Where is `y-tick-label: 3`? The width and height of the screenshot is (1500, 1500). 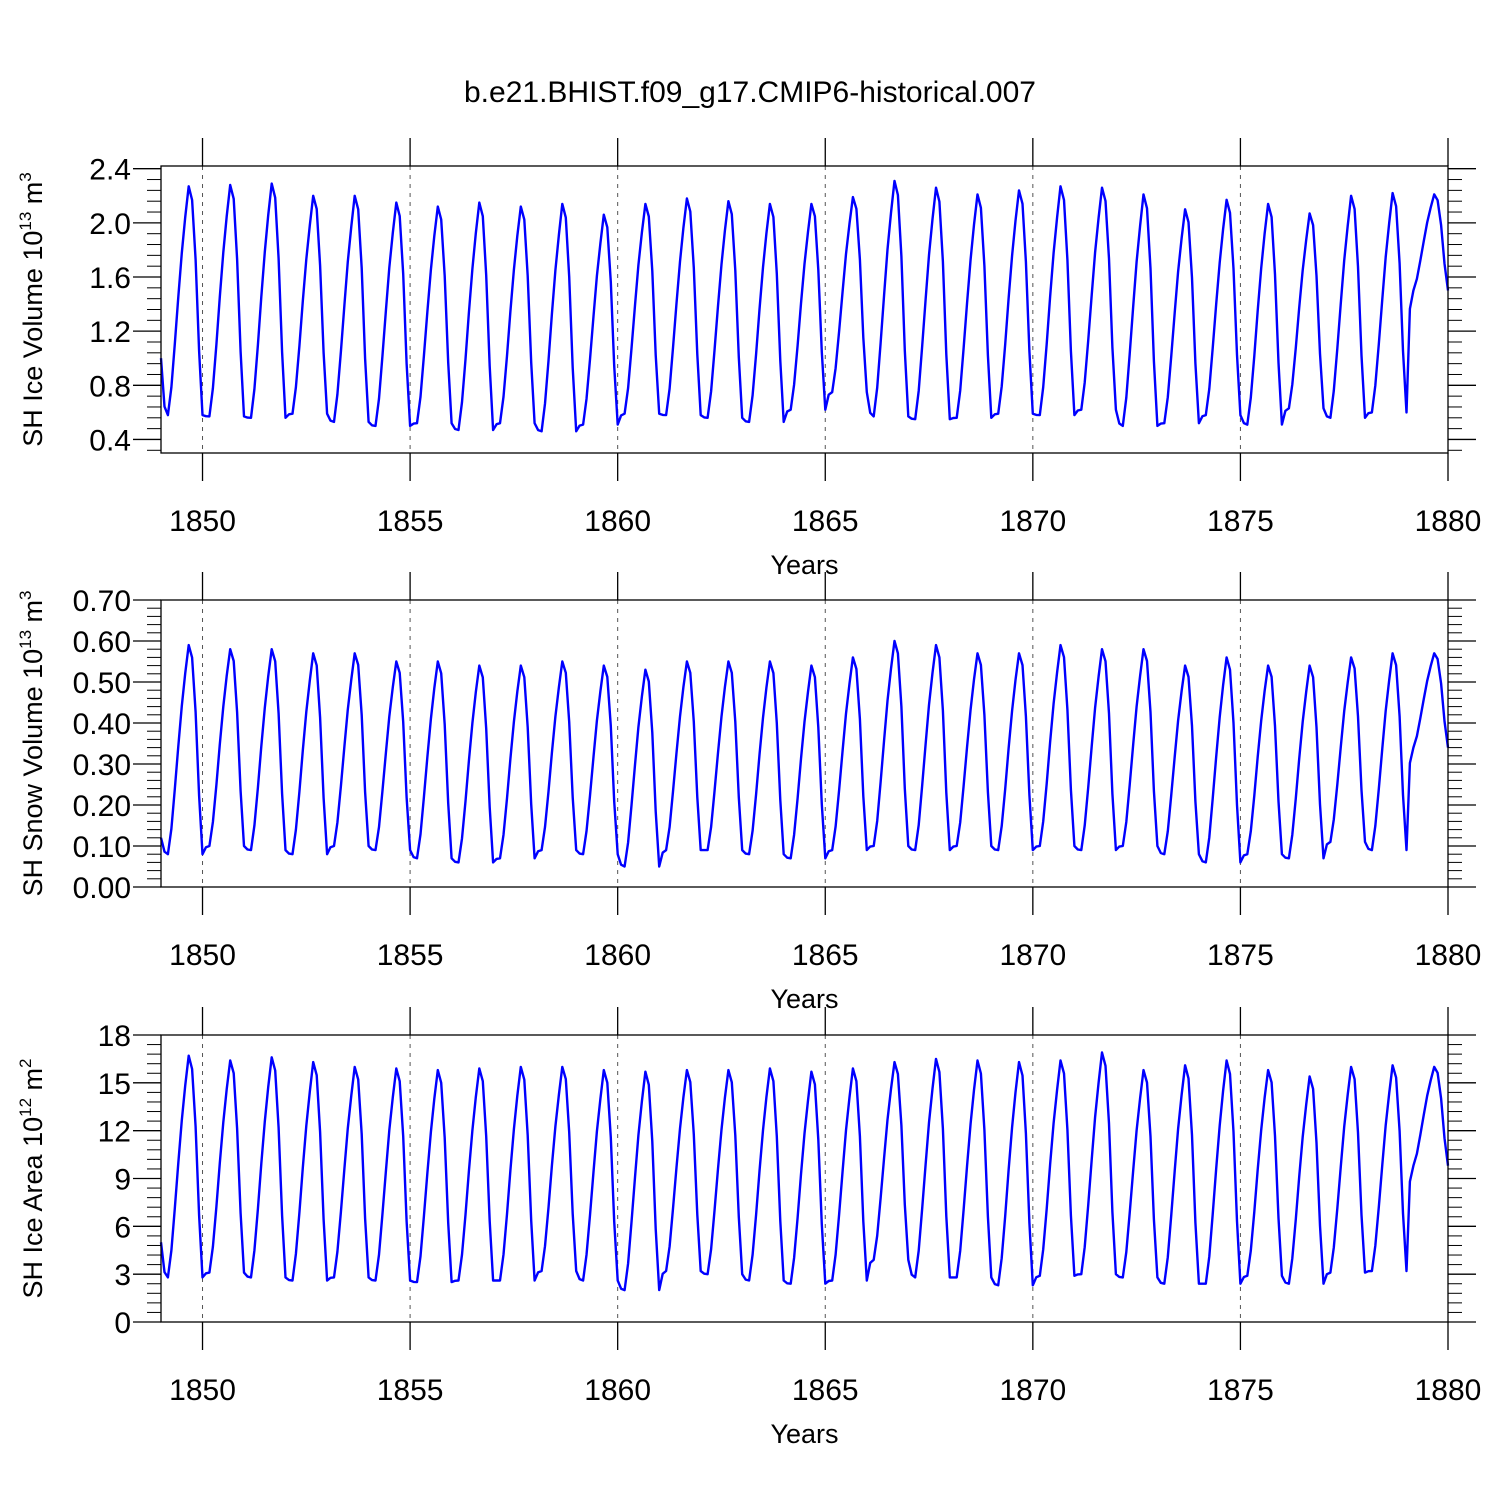 y-tick-label: 3 is located at coordinates (122, 1275).